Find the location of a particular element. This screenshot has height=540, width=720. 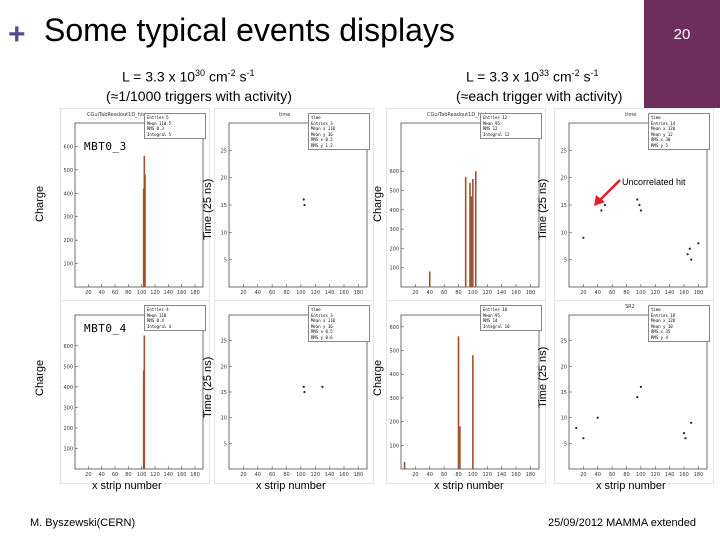

left-luminosity: L = 3.3 x 1030 cm-2 s-1 is located at coordinates (188, 76).